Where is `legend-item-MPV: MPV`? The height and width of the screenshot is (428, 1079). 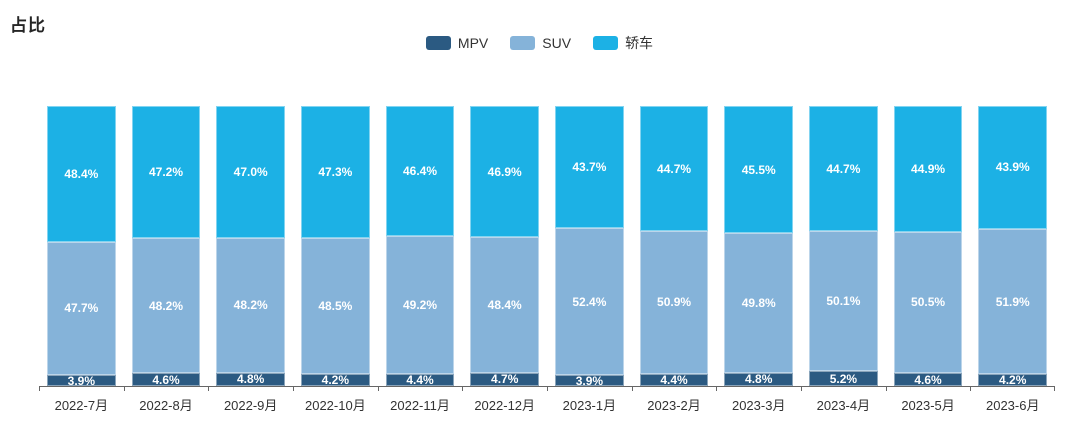
legend-item-MPV: MPV is located at coordinates (457, 43).